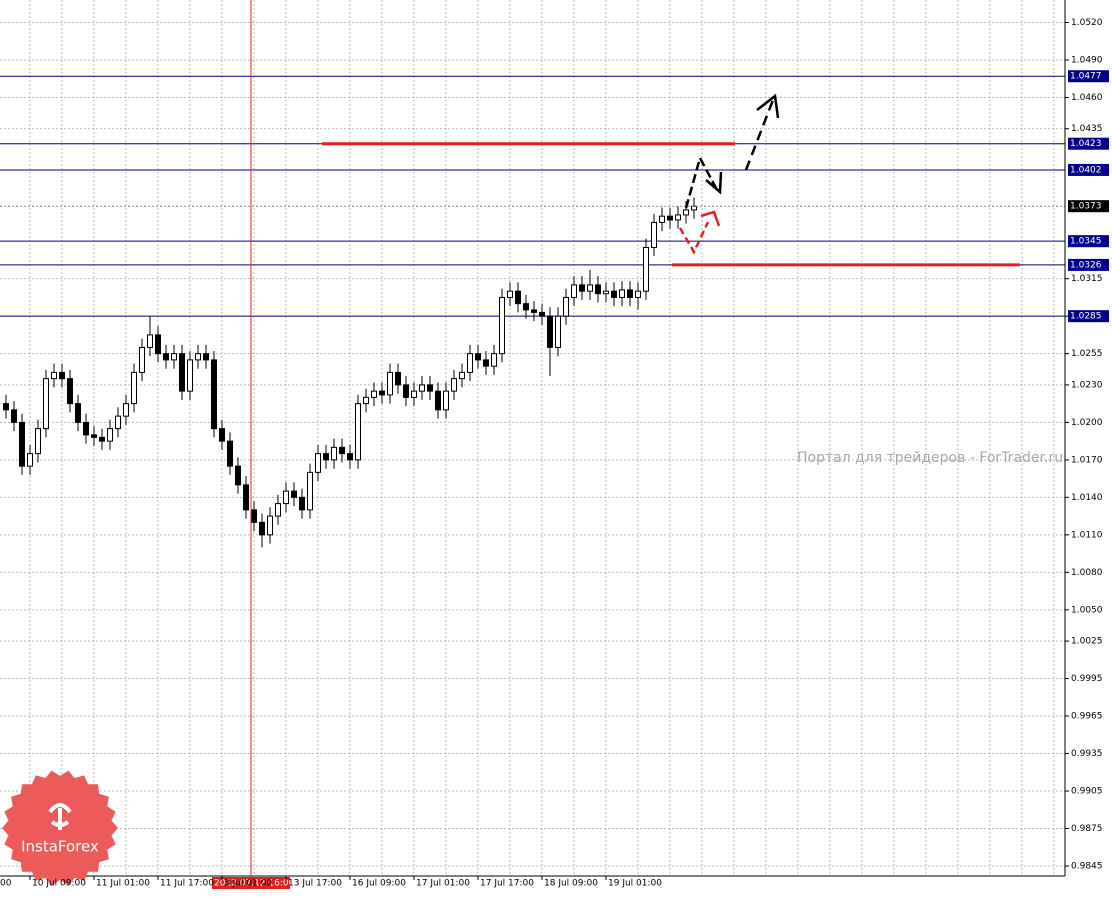 The height and width of the screenshot is (898, 1112). I want to click on y-tick-label: 1.0490, so click(1087, 60).